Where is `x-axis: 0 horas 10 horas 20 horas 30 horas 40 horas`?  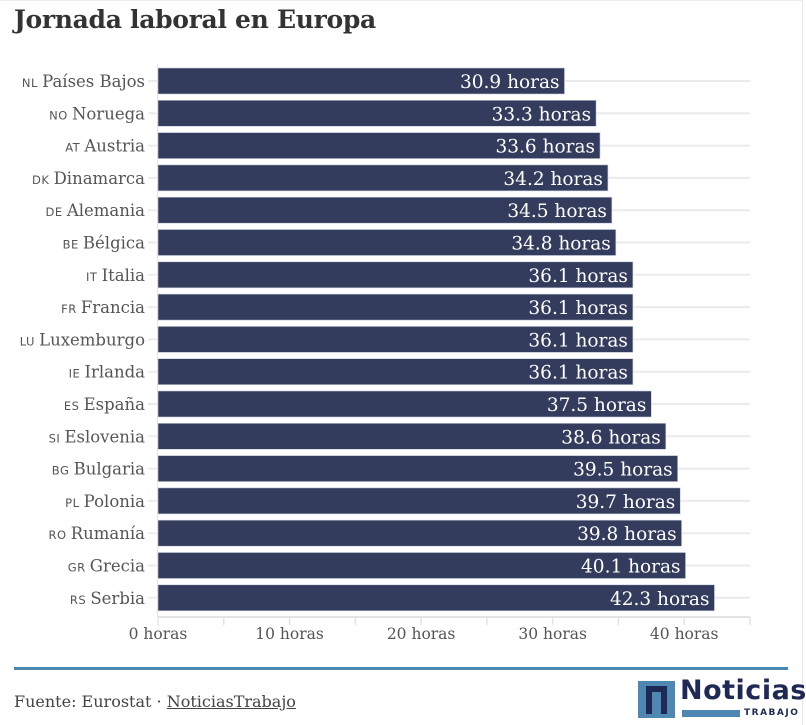
x-axis: 0 horas 10 horas 20 horas 30 horas 40 horas is located at coordinates (440, 629).